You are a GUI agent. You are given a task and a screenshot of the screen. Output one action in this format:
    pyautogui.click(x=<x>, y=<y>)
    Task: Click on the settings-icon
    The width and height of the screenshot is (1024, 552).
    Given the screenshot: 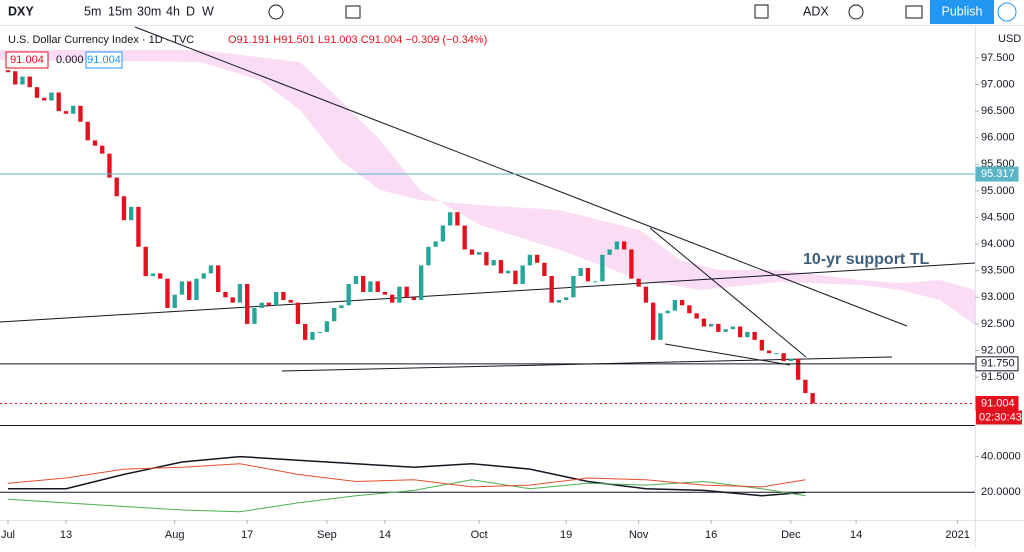 What is the action you would take?
    pyautogui.click(x=856, y=12)
    